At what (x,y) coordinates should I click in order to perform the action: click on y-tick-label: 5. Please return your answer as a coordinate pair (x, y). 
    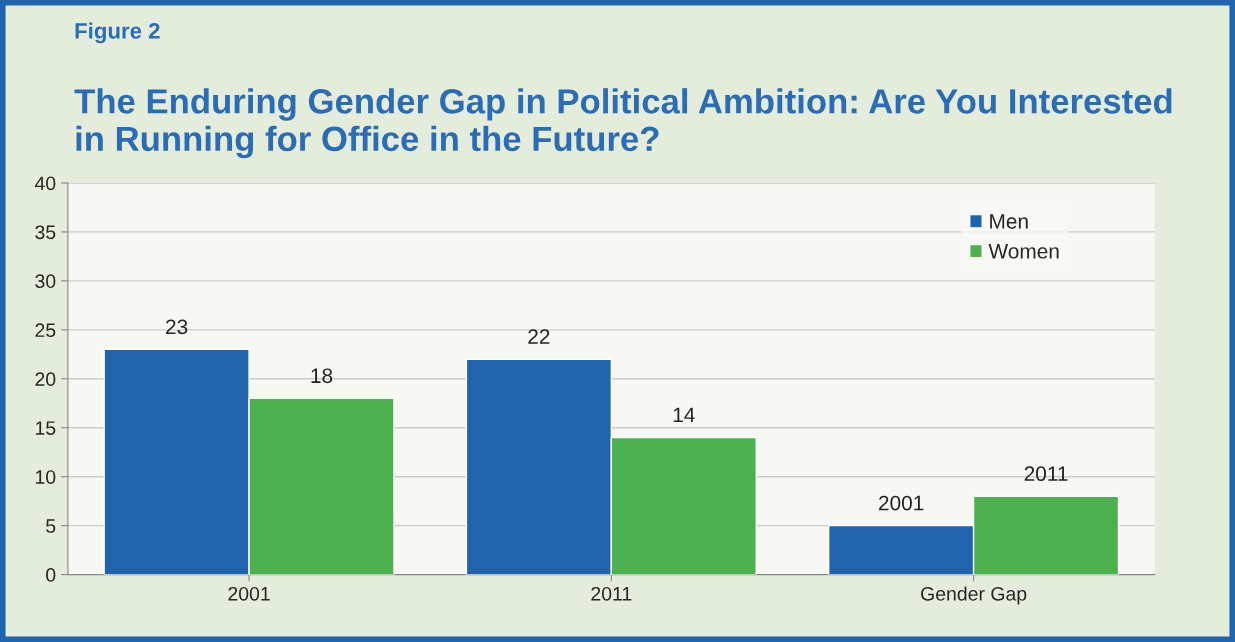
    Looking at the image, I should click on (51, 526).